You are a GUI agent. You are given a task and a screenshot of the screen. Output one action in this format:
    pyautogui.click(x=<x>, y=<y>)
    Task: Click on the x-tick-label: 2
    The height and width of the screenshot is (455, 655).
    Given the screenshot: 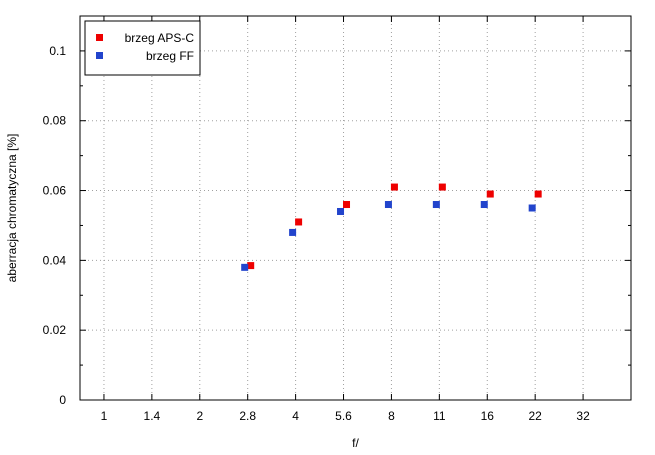 What is the action you would take?
    pyautogui.click(x=199, y=416)
    